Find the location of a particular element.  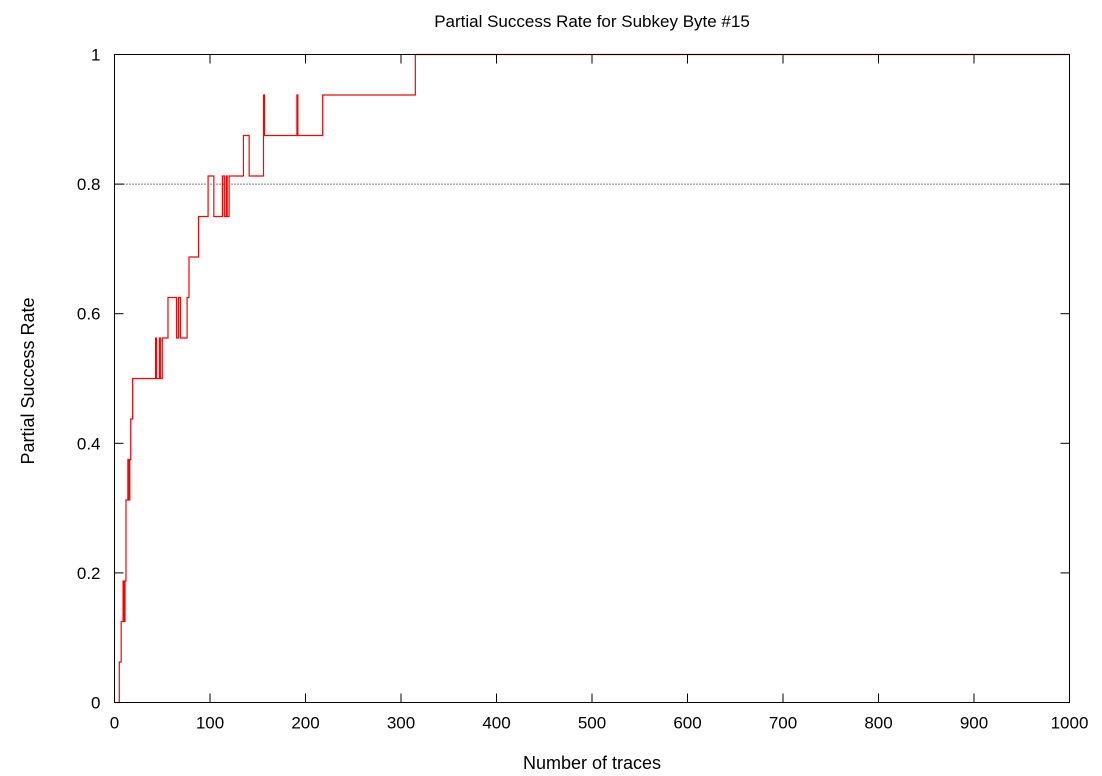

chart-title: Partial Success Rate for Subkey Byte #15 is located at coordinates (592, 21).